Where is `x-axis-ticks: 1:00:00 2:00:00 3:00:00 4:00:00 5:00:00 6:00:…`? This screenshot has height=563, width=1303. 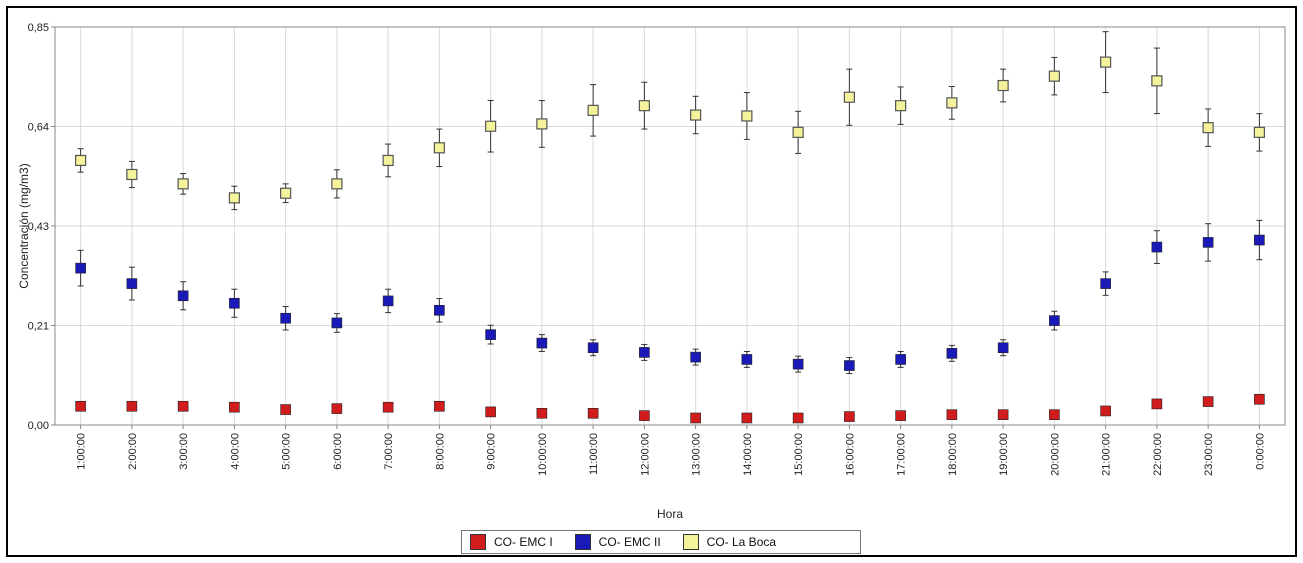
x-axis-ticks: 1:00:00 2:00:00 3:00:00 4:00:00 5:00:00 6:00:… is located at coordinates (671, 450).